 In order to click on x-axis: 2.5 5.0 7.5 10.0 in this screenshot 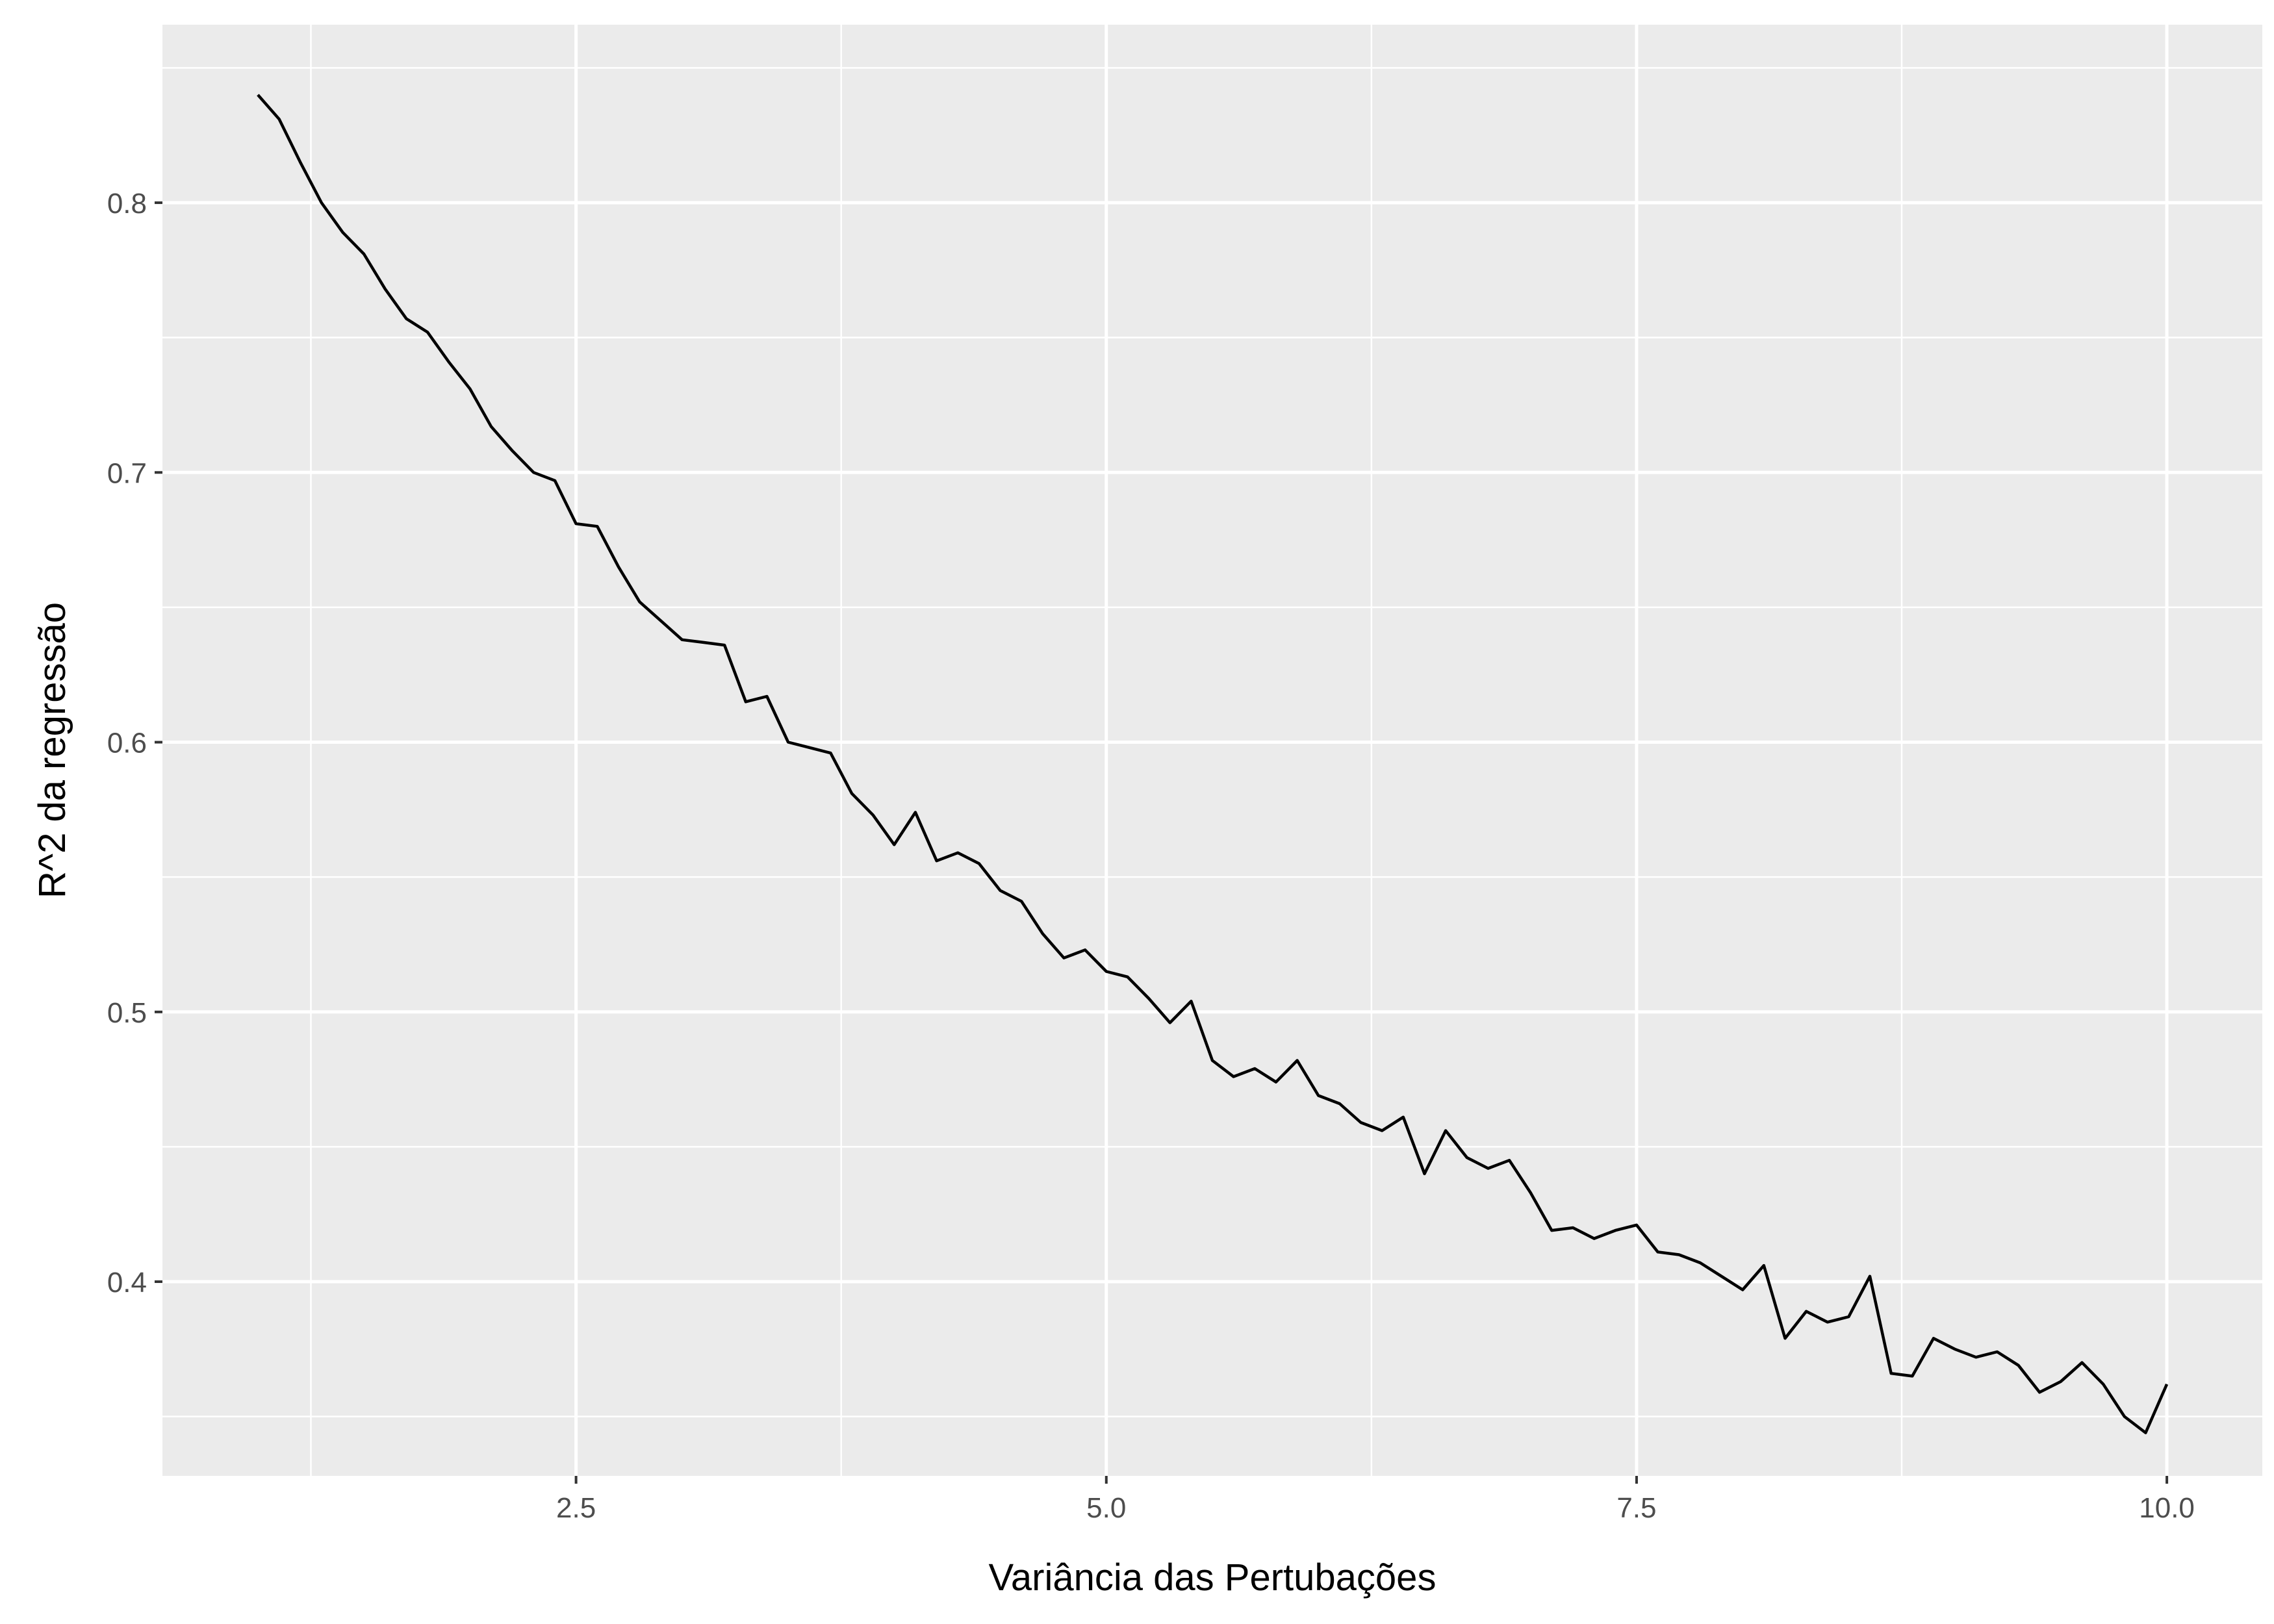, I will do `click(1375, 1500)`.